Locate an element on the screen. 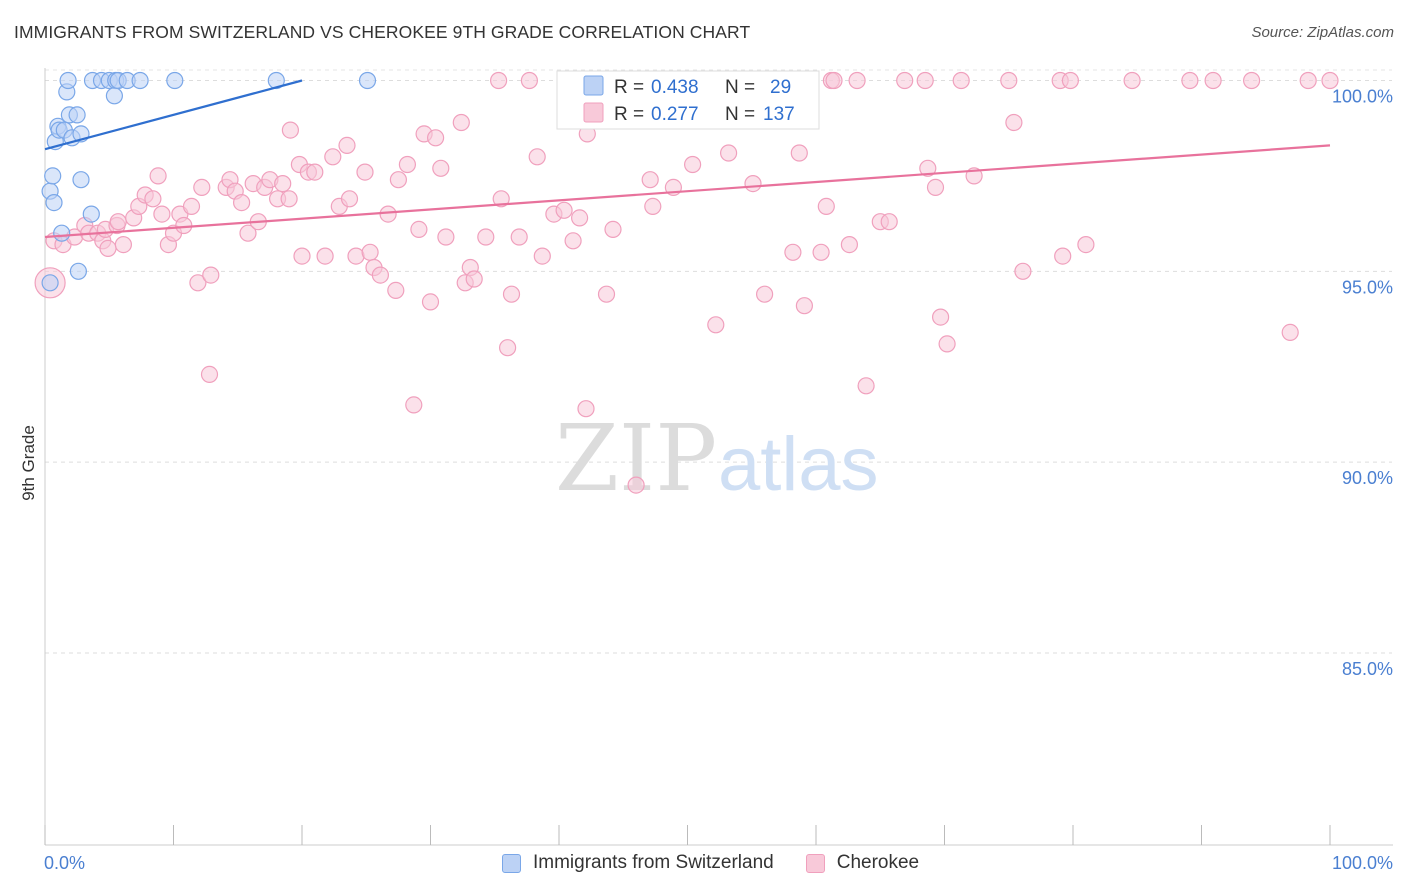  watermark-zip: ZIP is located at coordinates (636, 458).